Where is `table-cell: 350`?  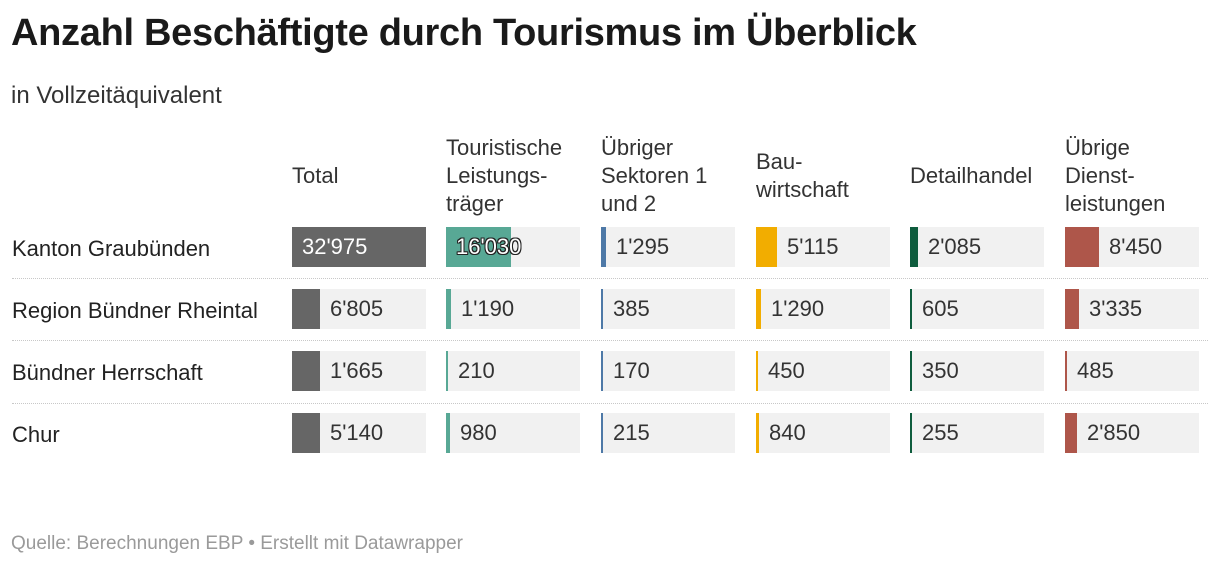
table-cell: 350 is located at coordinates (977, 371).